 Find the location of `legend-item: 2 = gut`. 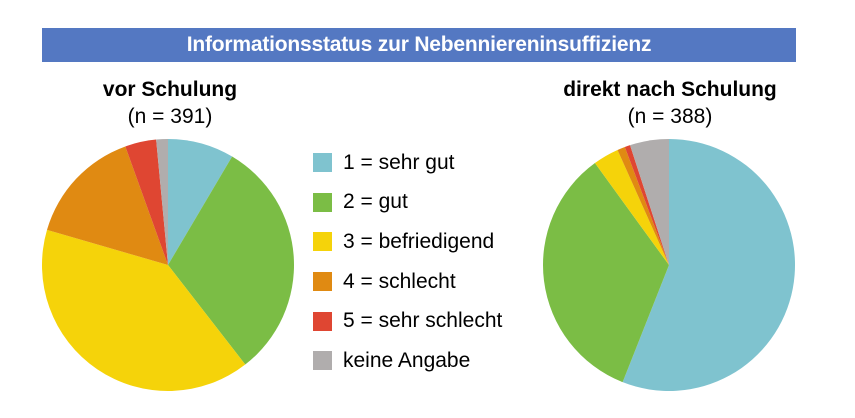

legend-item: 2 = gut is located at coordinates (407, 203).